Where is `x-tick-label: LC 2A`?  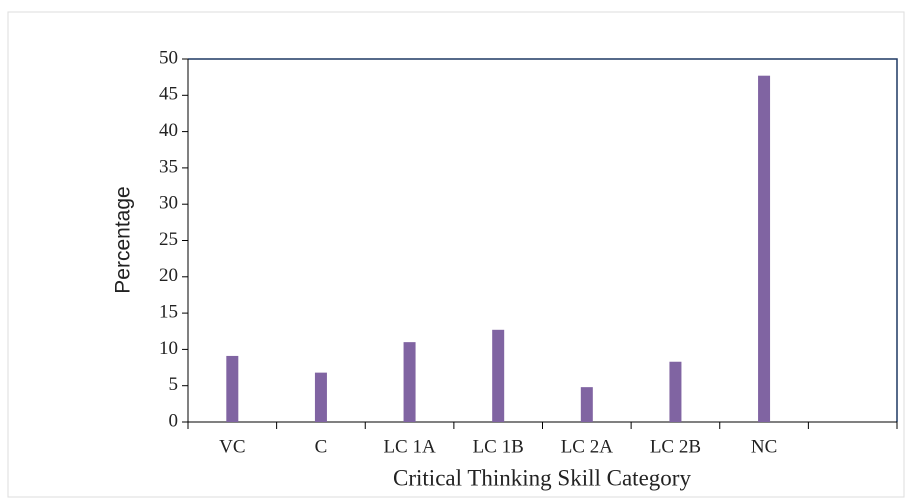 x-tick-label: LC 2A is located at coordinates (587, 446).